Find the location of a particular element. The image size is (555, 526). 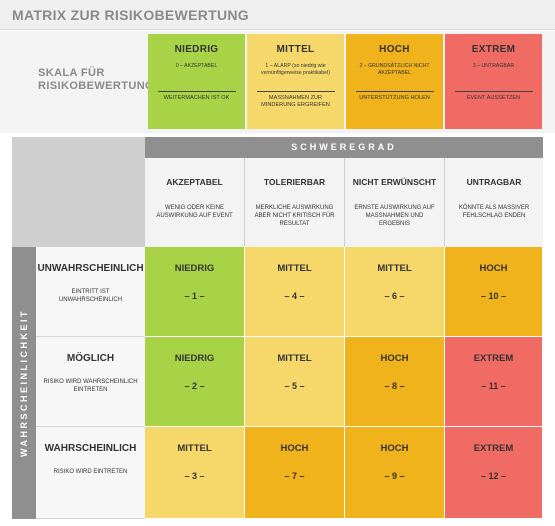

row-title: MÖGLICH is located at coordinates (90, 358).